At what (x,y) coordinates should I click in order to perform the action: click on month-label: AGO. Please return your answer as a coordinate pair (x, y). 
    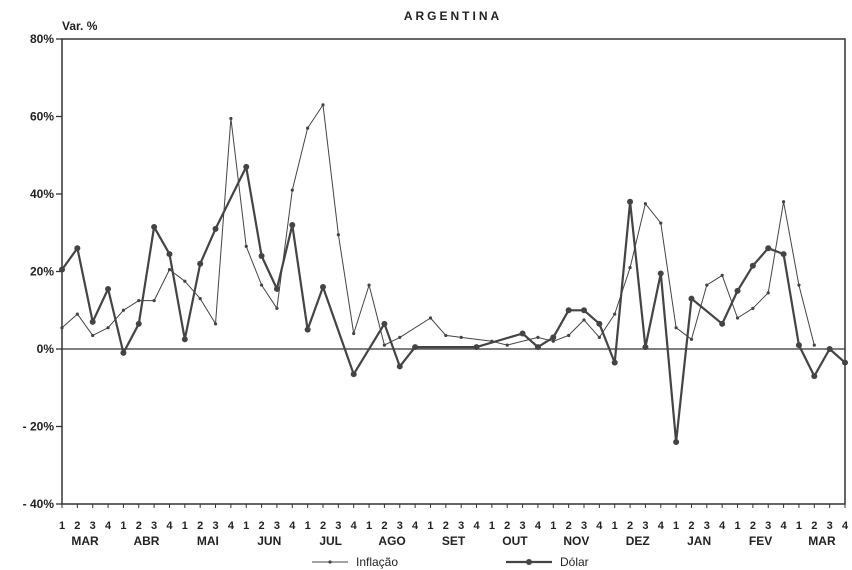
    Looking at the image, I should click on (391, 541).